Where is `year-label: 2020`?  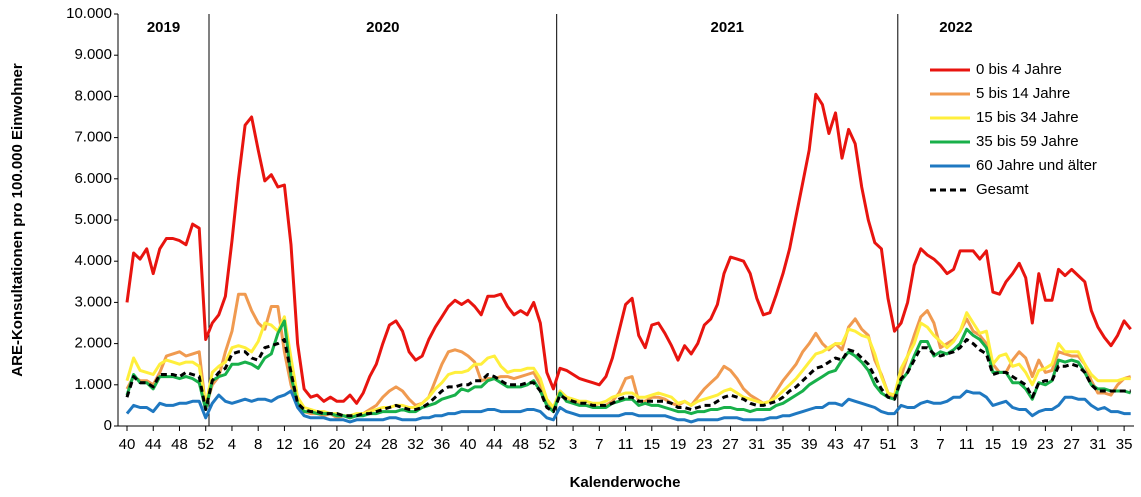
year-label: 2020 is located at coordinates (382, 27).